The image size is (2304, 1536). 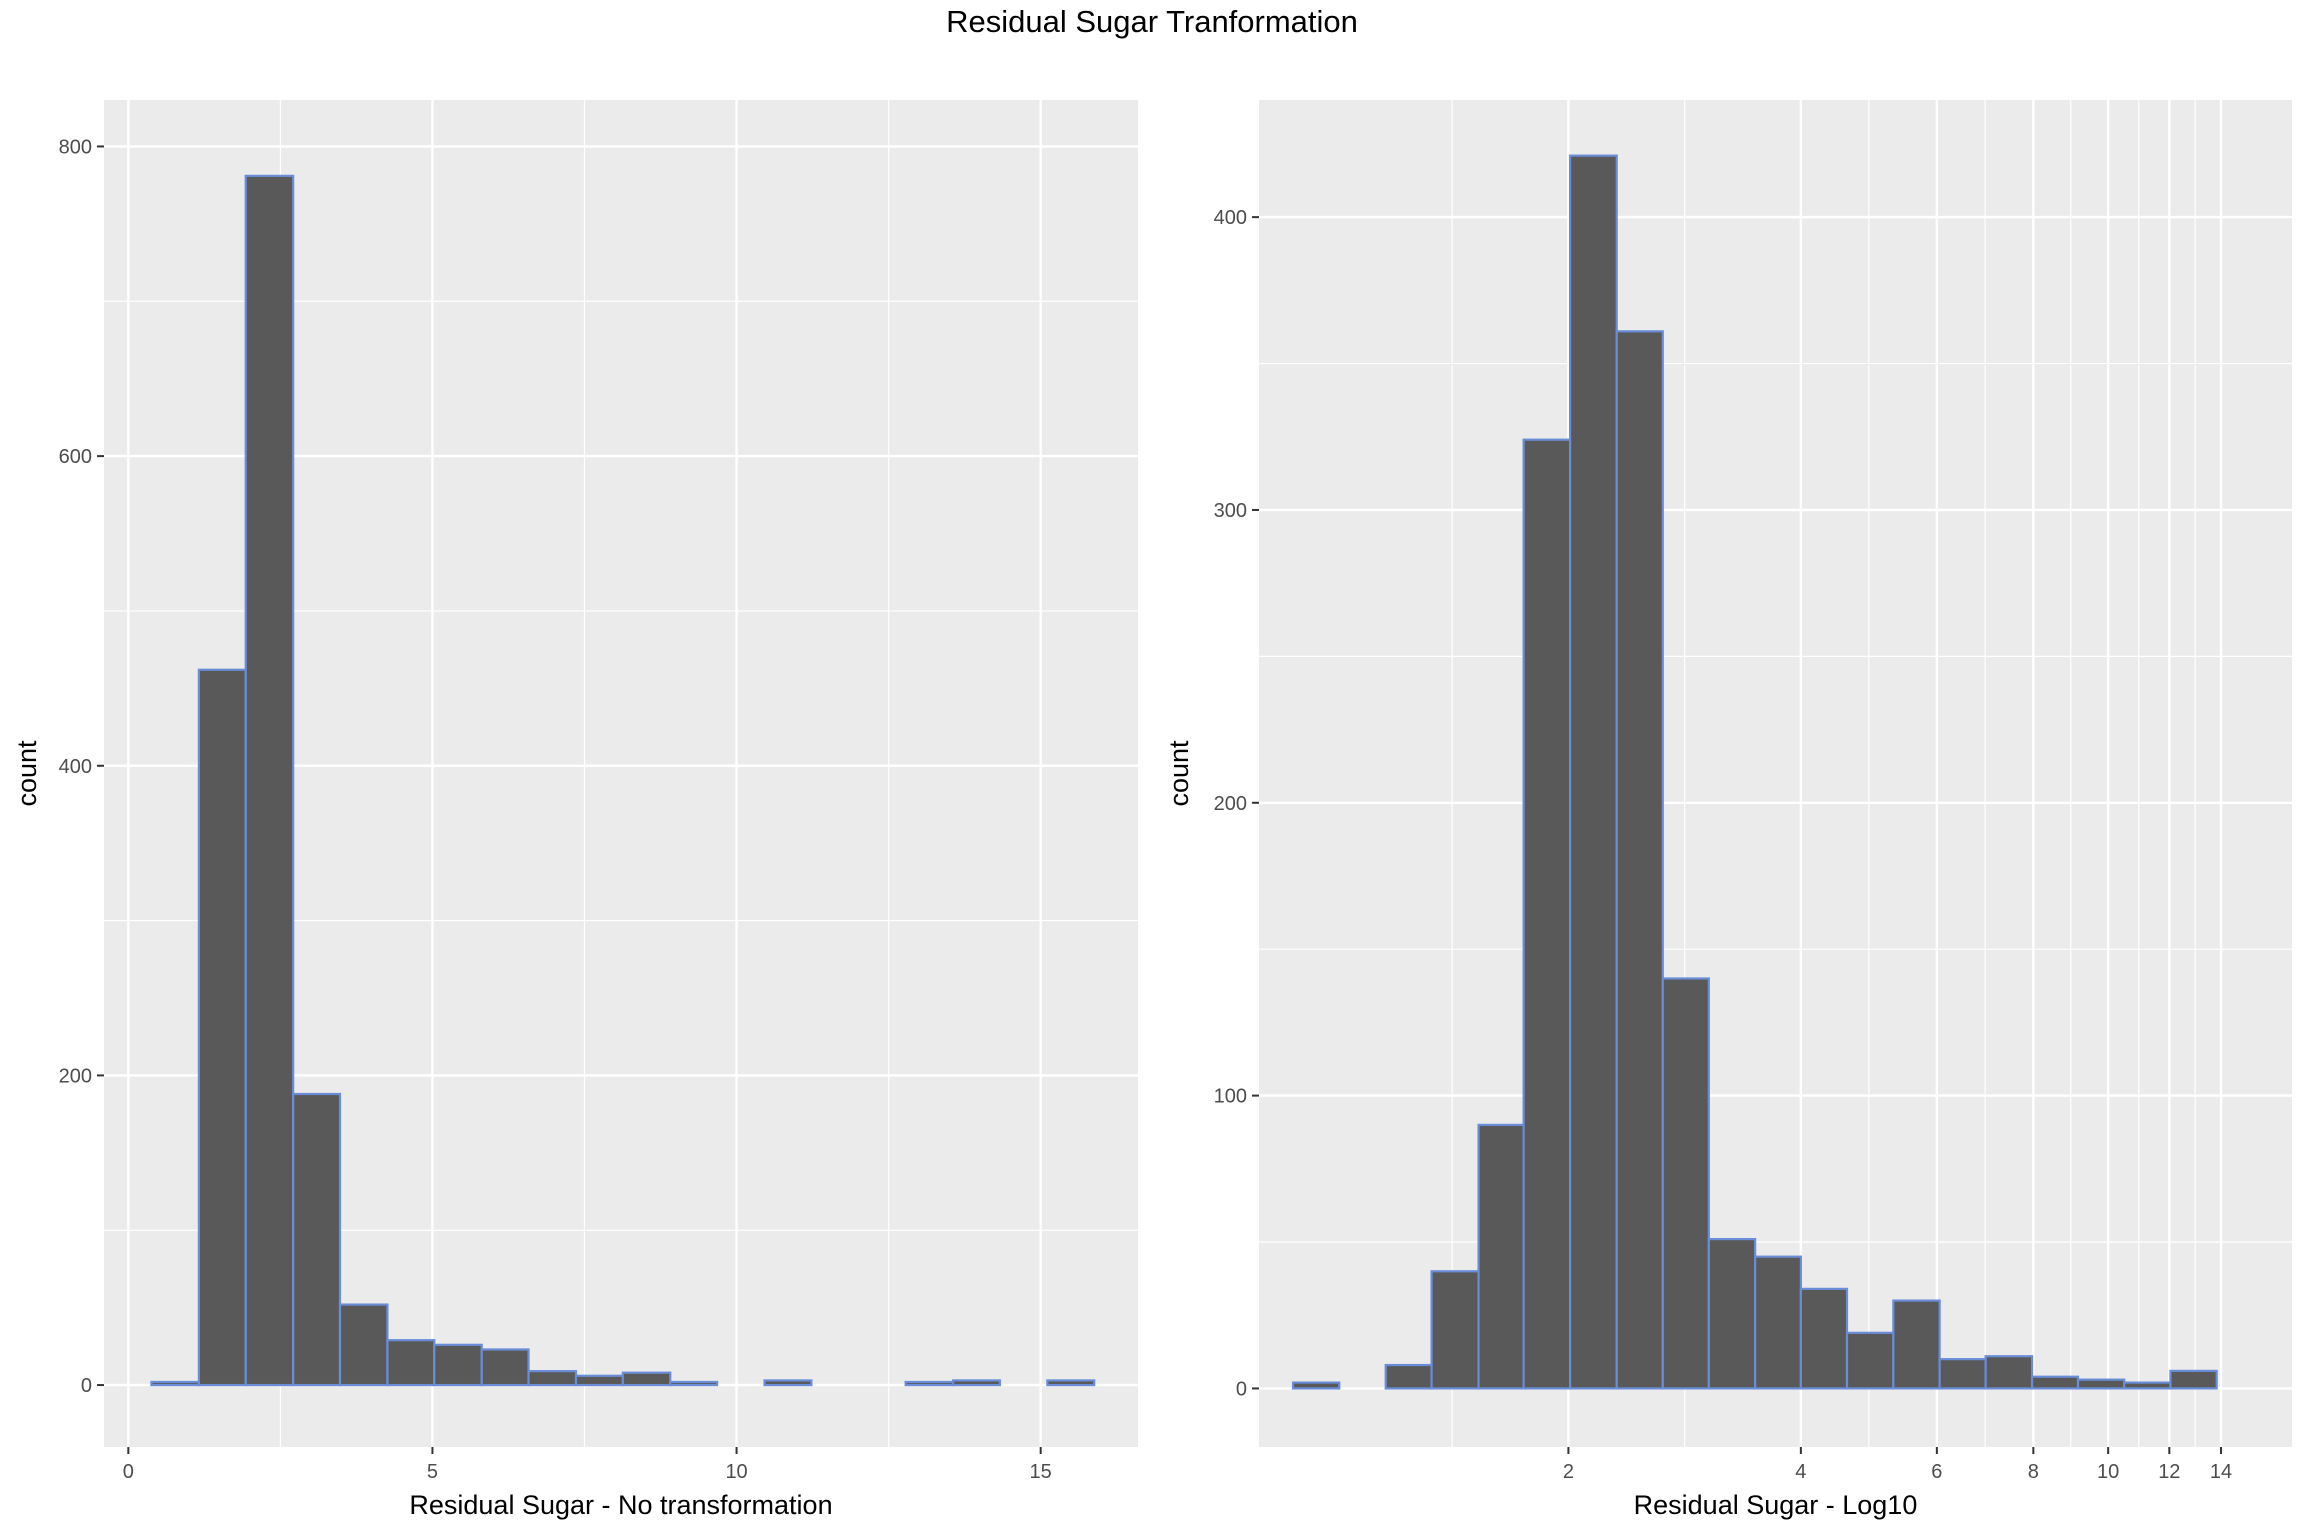 What do you see at coordinates (432, 1472) in the screenshot?
I see `x-tick-label: 5` at bounding box center [432, 1472].